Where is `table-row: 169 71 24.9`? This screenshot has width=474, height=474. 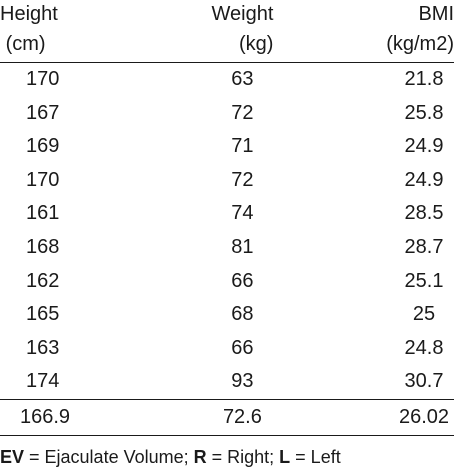 table-row: 169 71 24.9 is located at coordinates (227, 147).